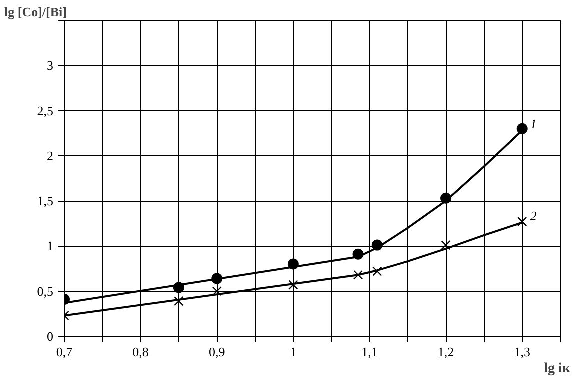  Describe the element at coordinates (140, 352) in the screenshot. I see `x-tick-label: 0,8` at that location.